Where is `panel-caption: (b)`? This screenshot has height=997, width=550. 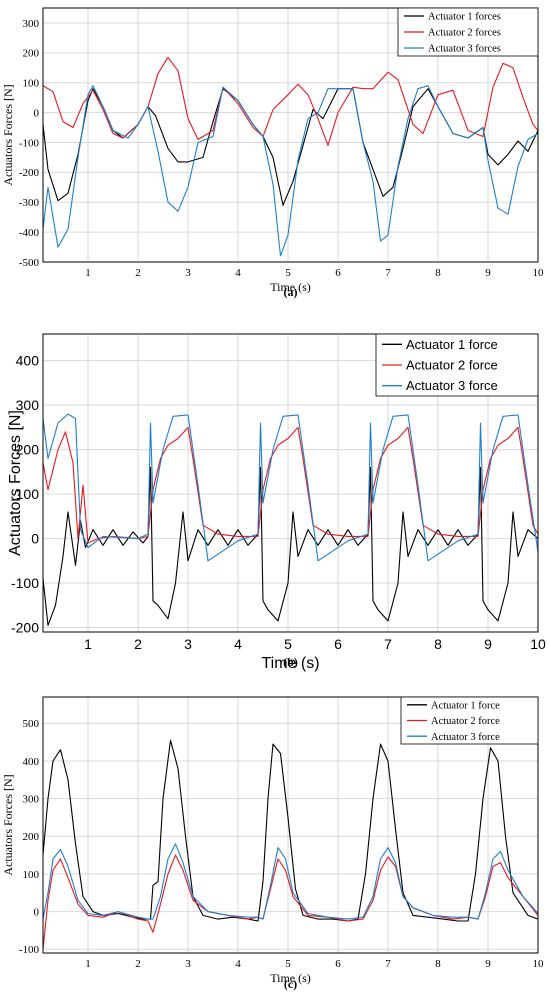
panel-caption: (b) is located at coordinates (290, 662).